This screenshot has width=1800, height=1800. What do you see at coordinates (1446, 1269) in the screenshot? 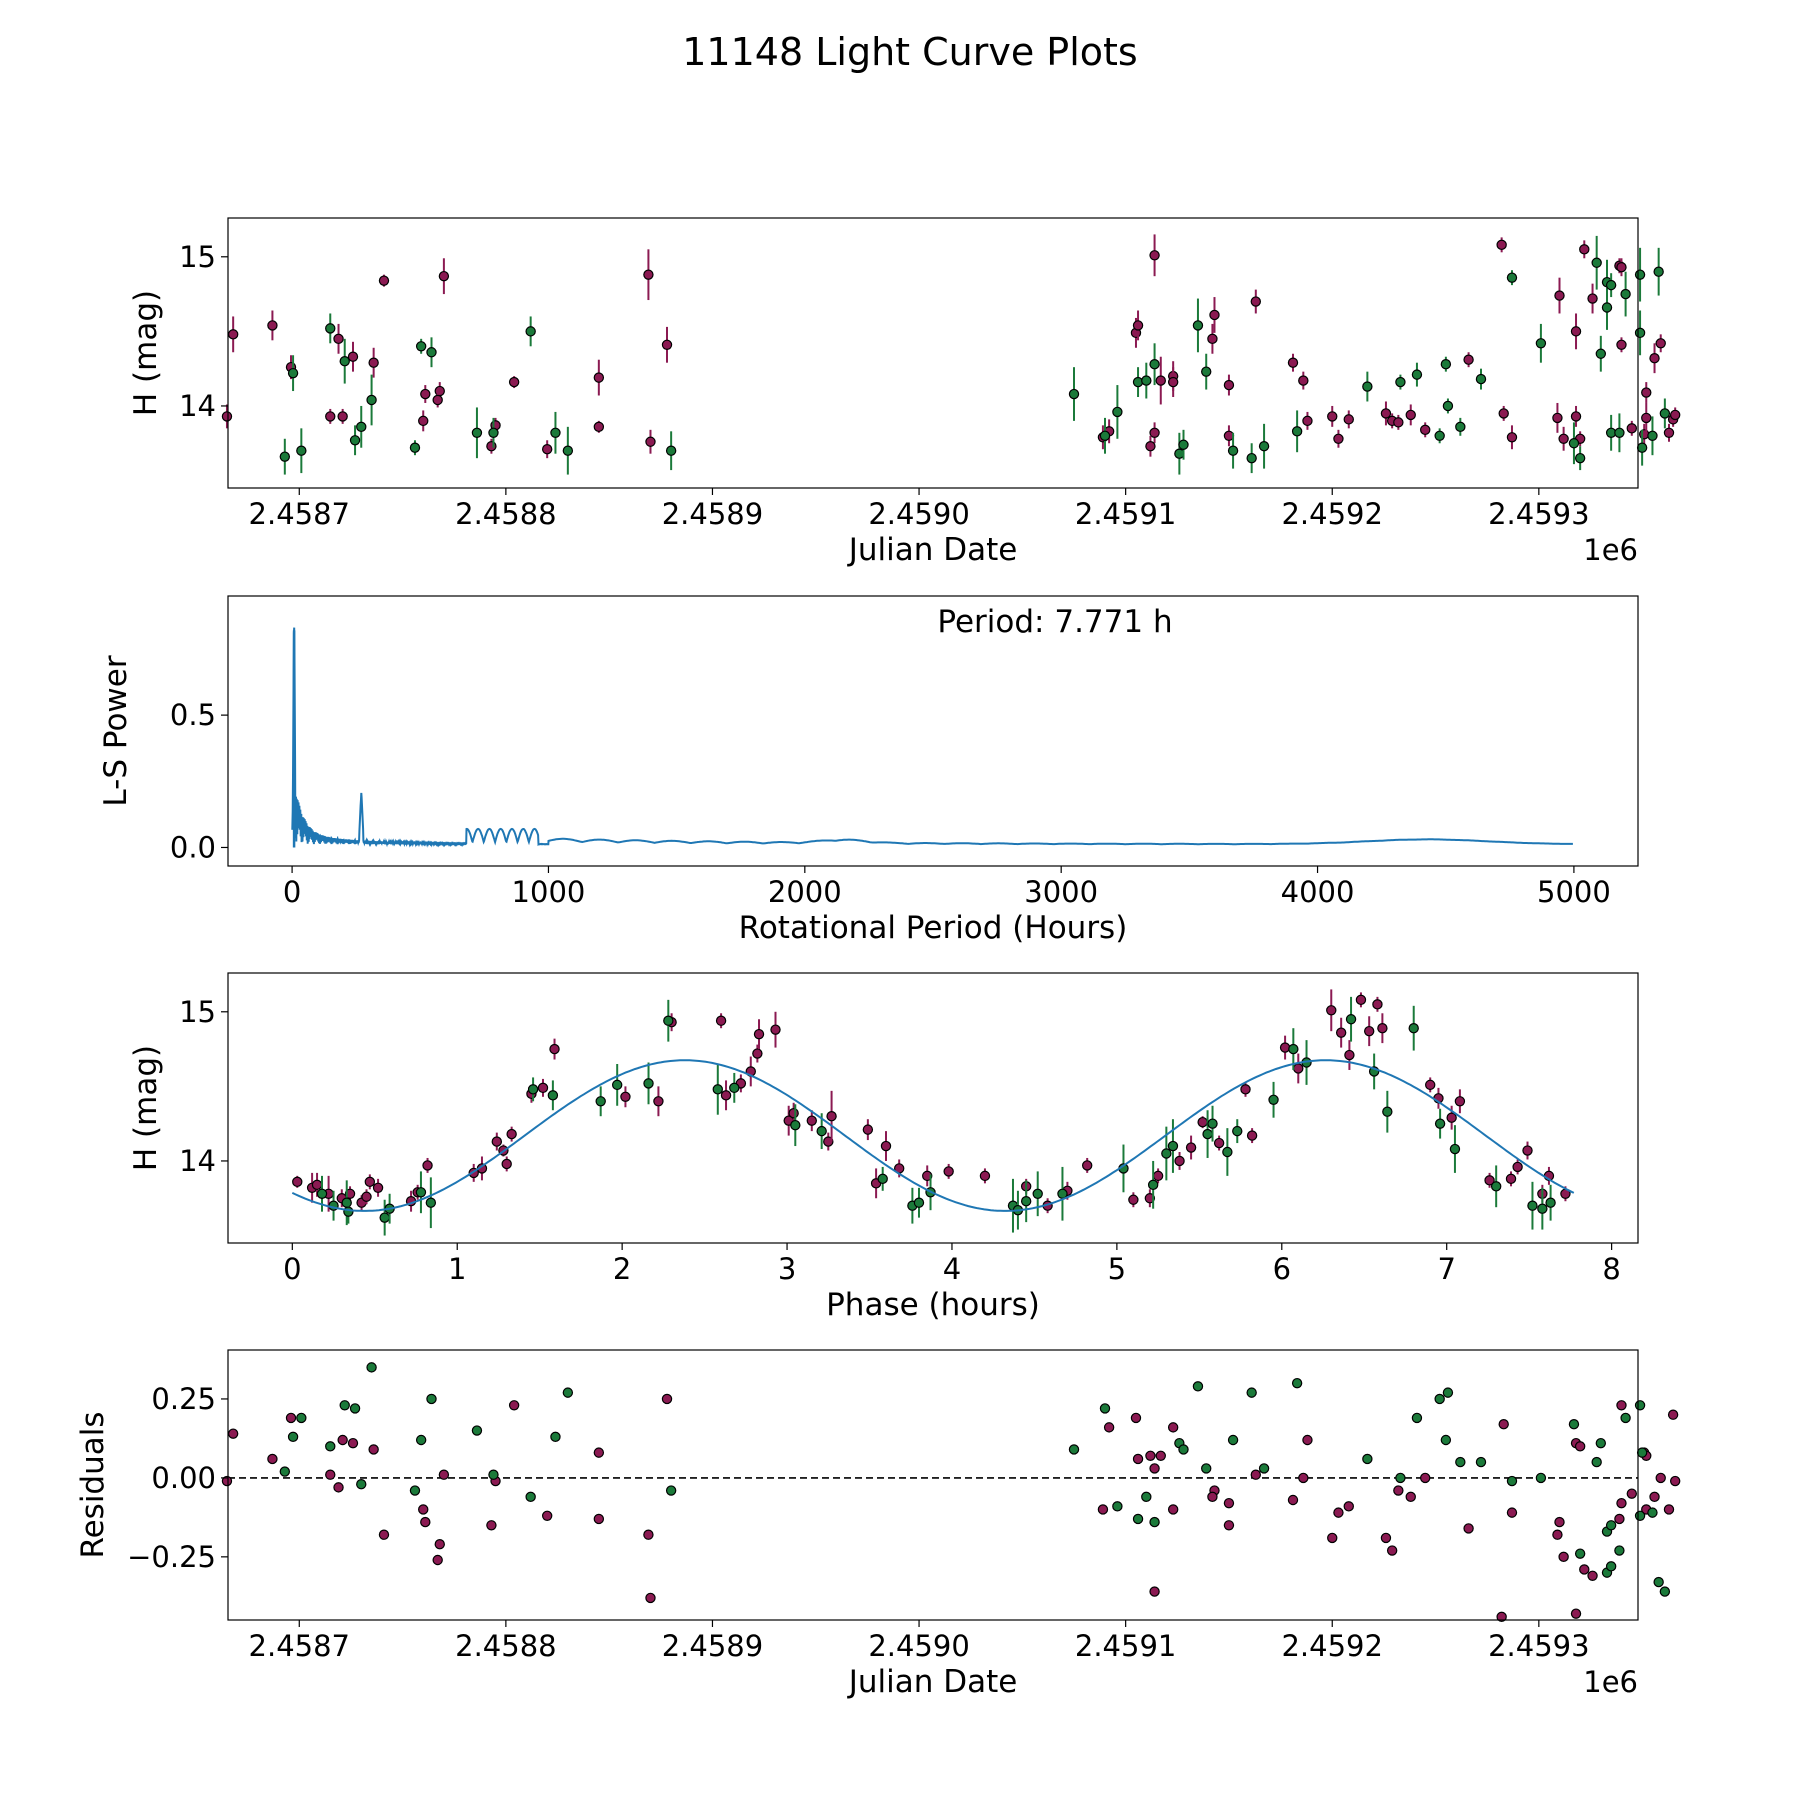
I see `x-tick-label: 7` at bounding box center [1446, 1269].